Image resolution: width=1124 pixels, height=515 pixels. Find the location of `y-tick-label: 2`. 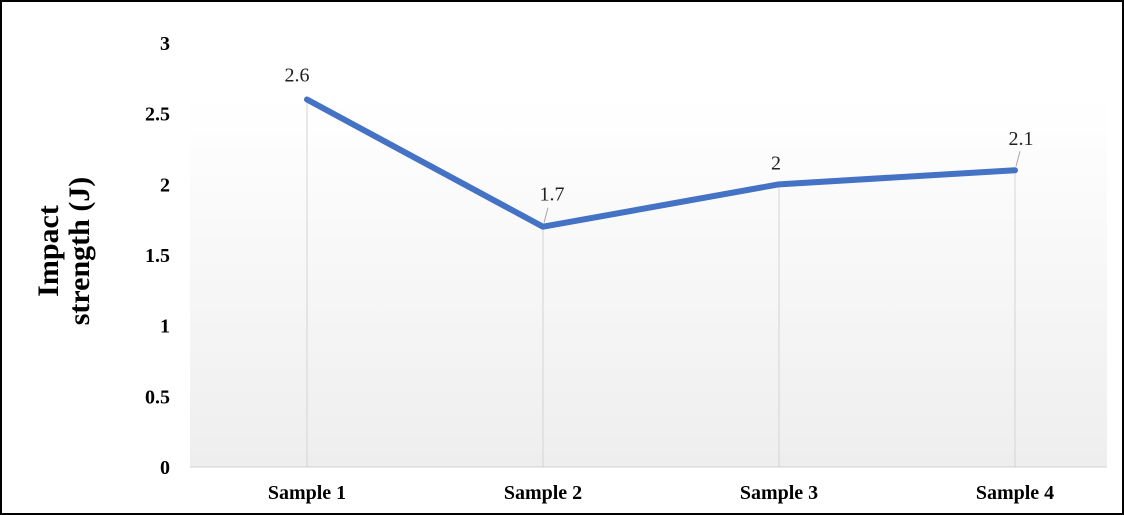

y-tick-label: 2 is located at coordinates (165, 185).